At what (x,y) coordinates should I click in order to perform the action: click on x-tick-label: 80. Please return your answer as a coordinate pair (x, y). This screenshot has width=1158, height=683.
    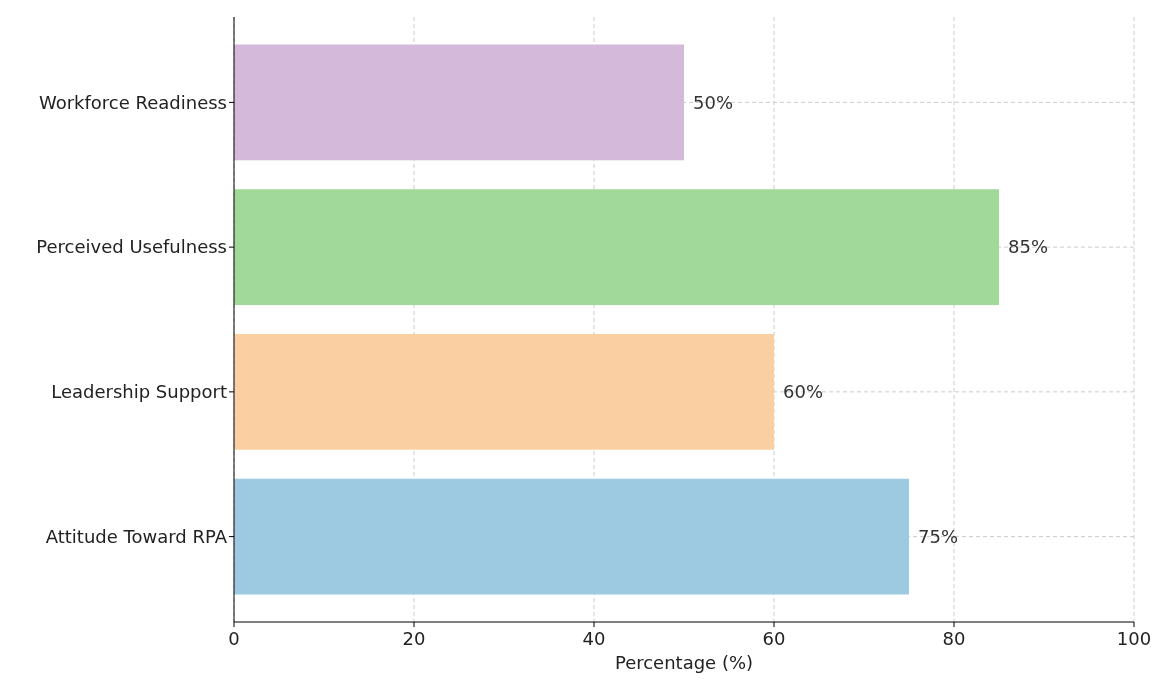
    Looking at the image, I should click on (954, 638).